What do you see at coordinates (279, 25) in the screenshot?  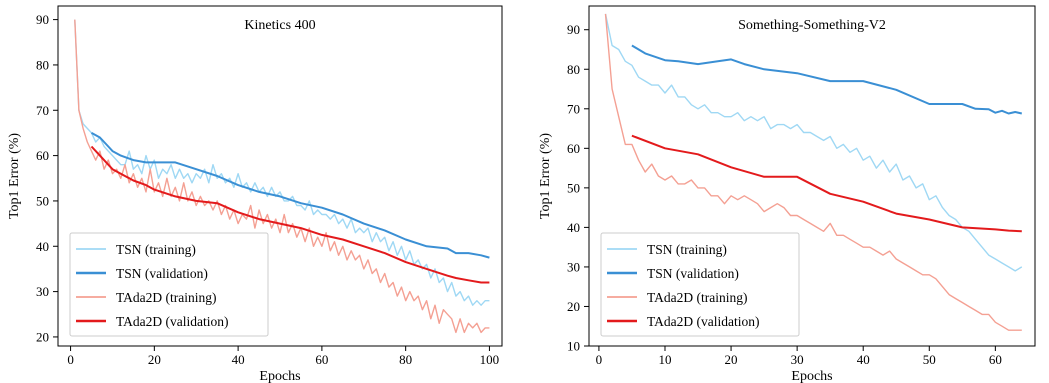 I see `chart-title: Kinetics 400` at bounding box center [279, 25].